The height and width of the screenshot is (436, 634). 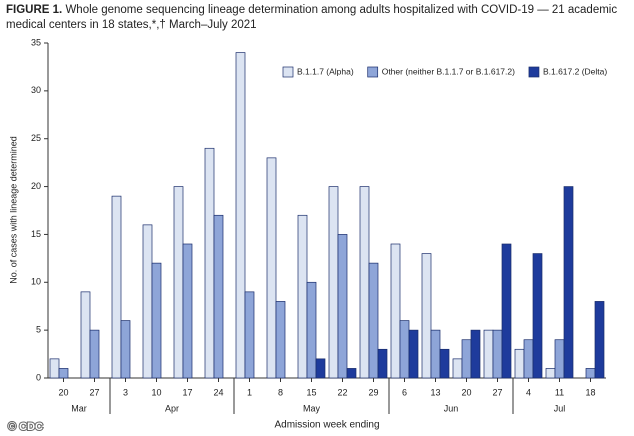 What do you see at coordinates (38, 377) in the screenshot?
I see `y-tick-label: 0` at bounding box center [38, 377].